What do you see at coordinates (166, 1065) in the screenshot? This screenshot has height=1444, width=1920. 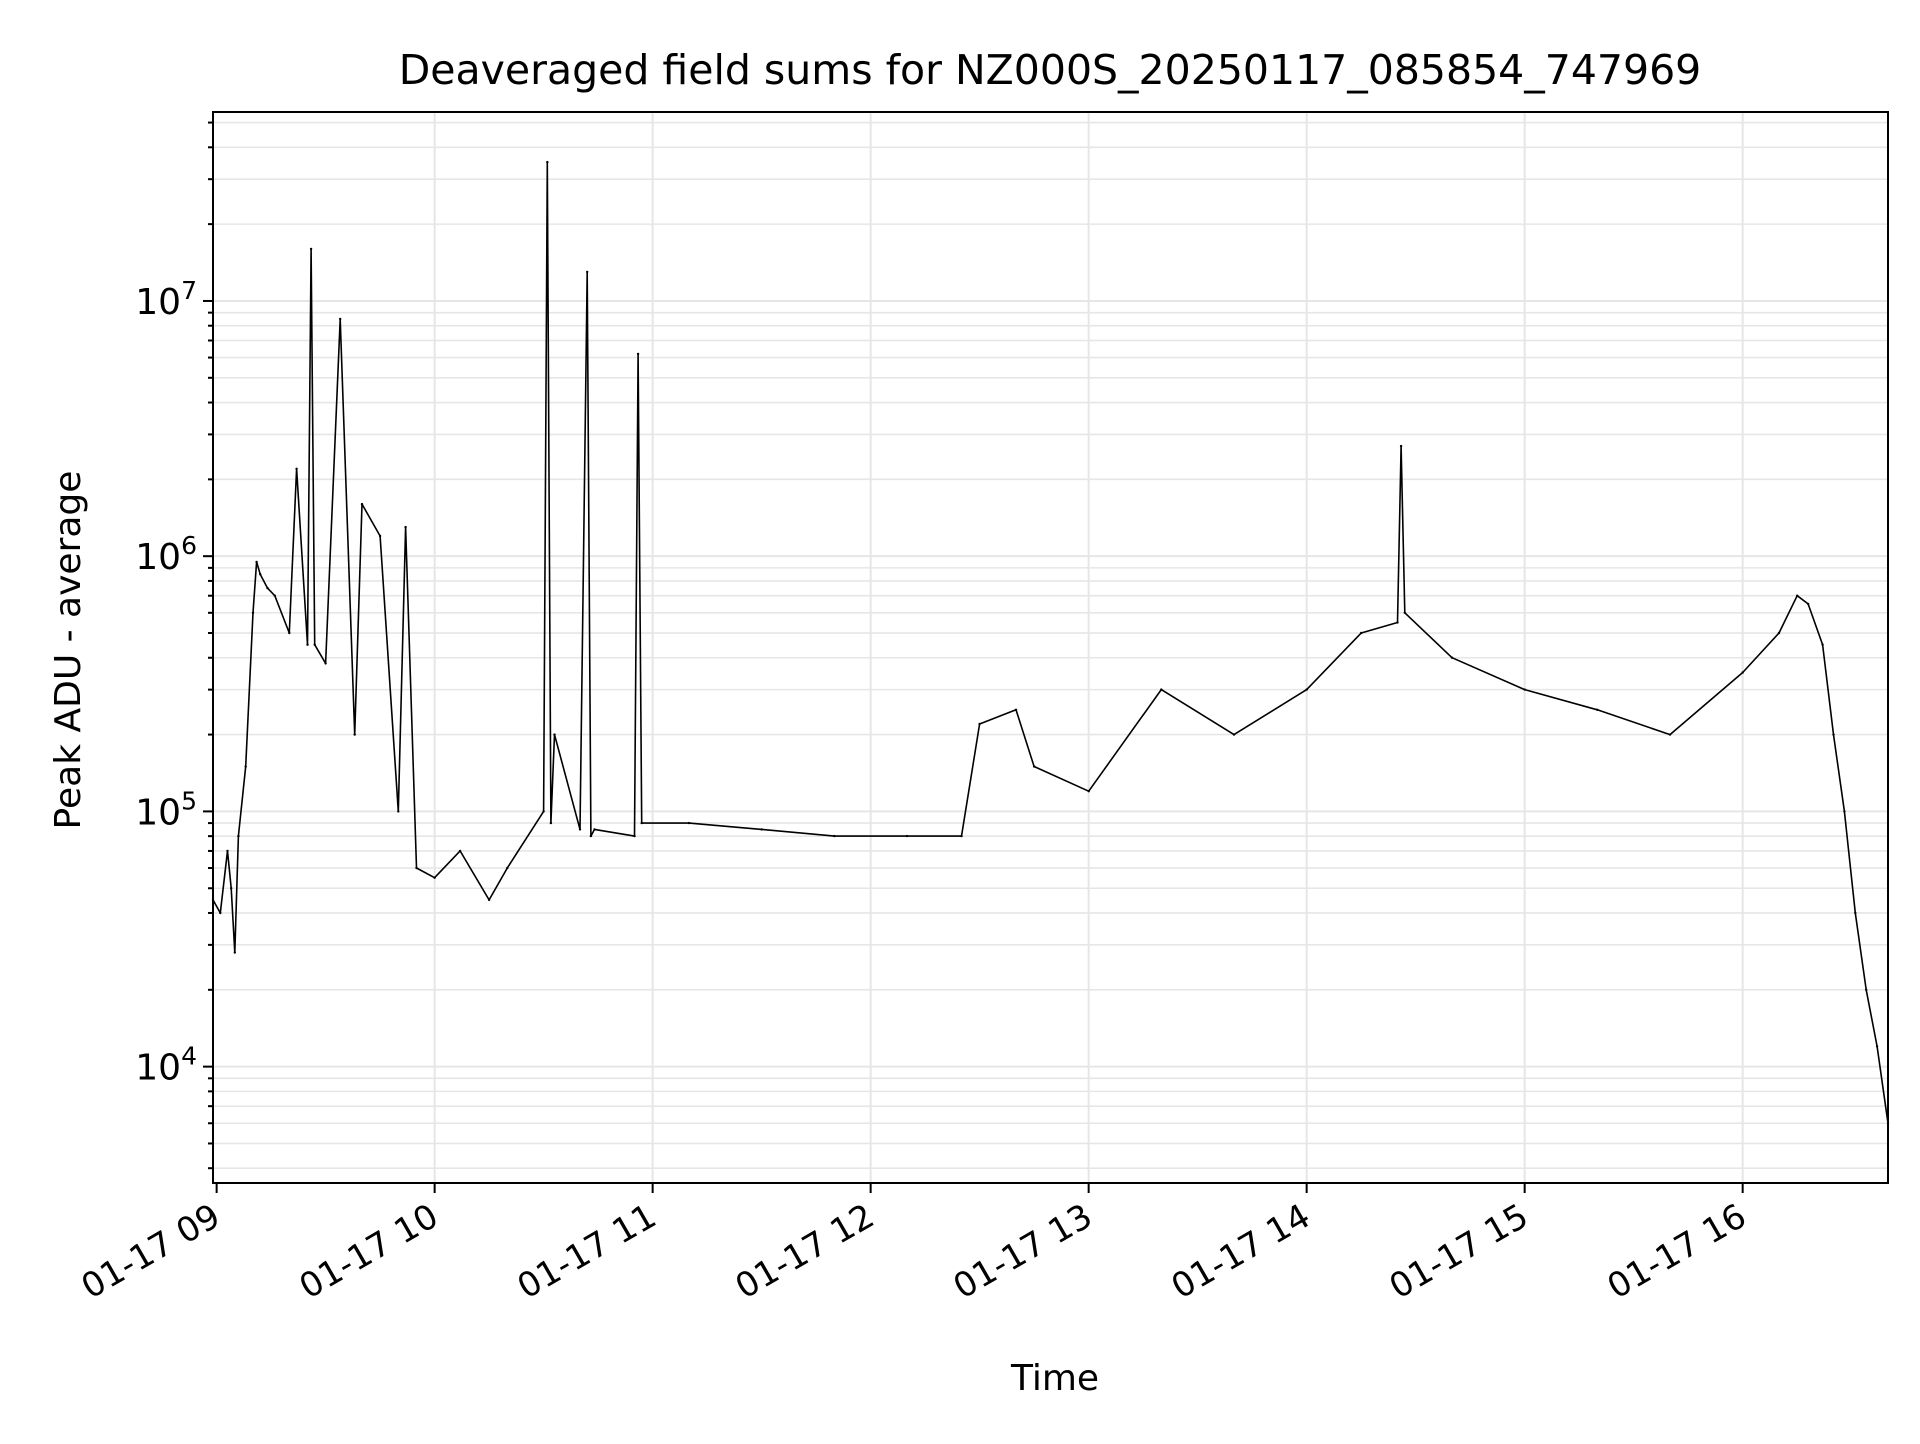 I see `y-tick-label: 10⁴` at bounding box center [166, 1065].